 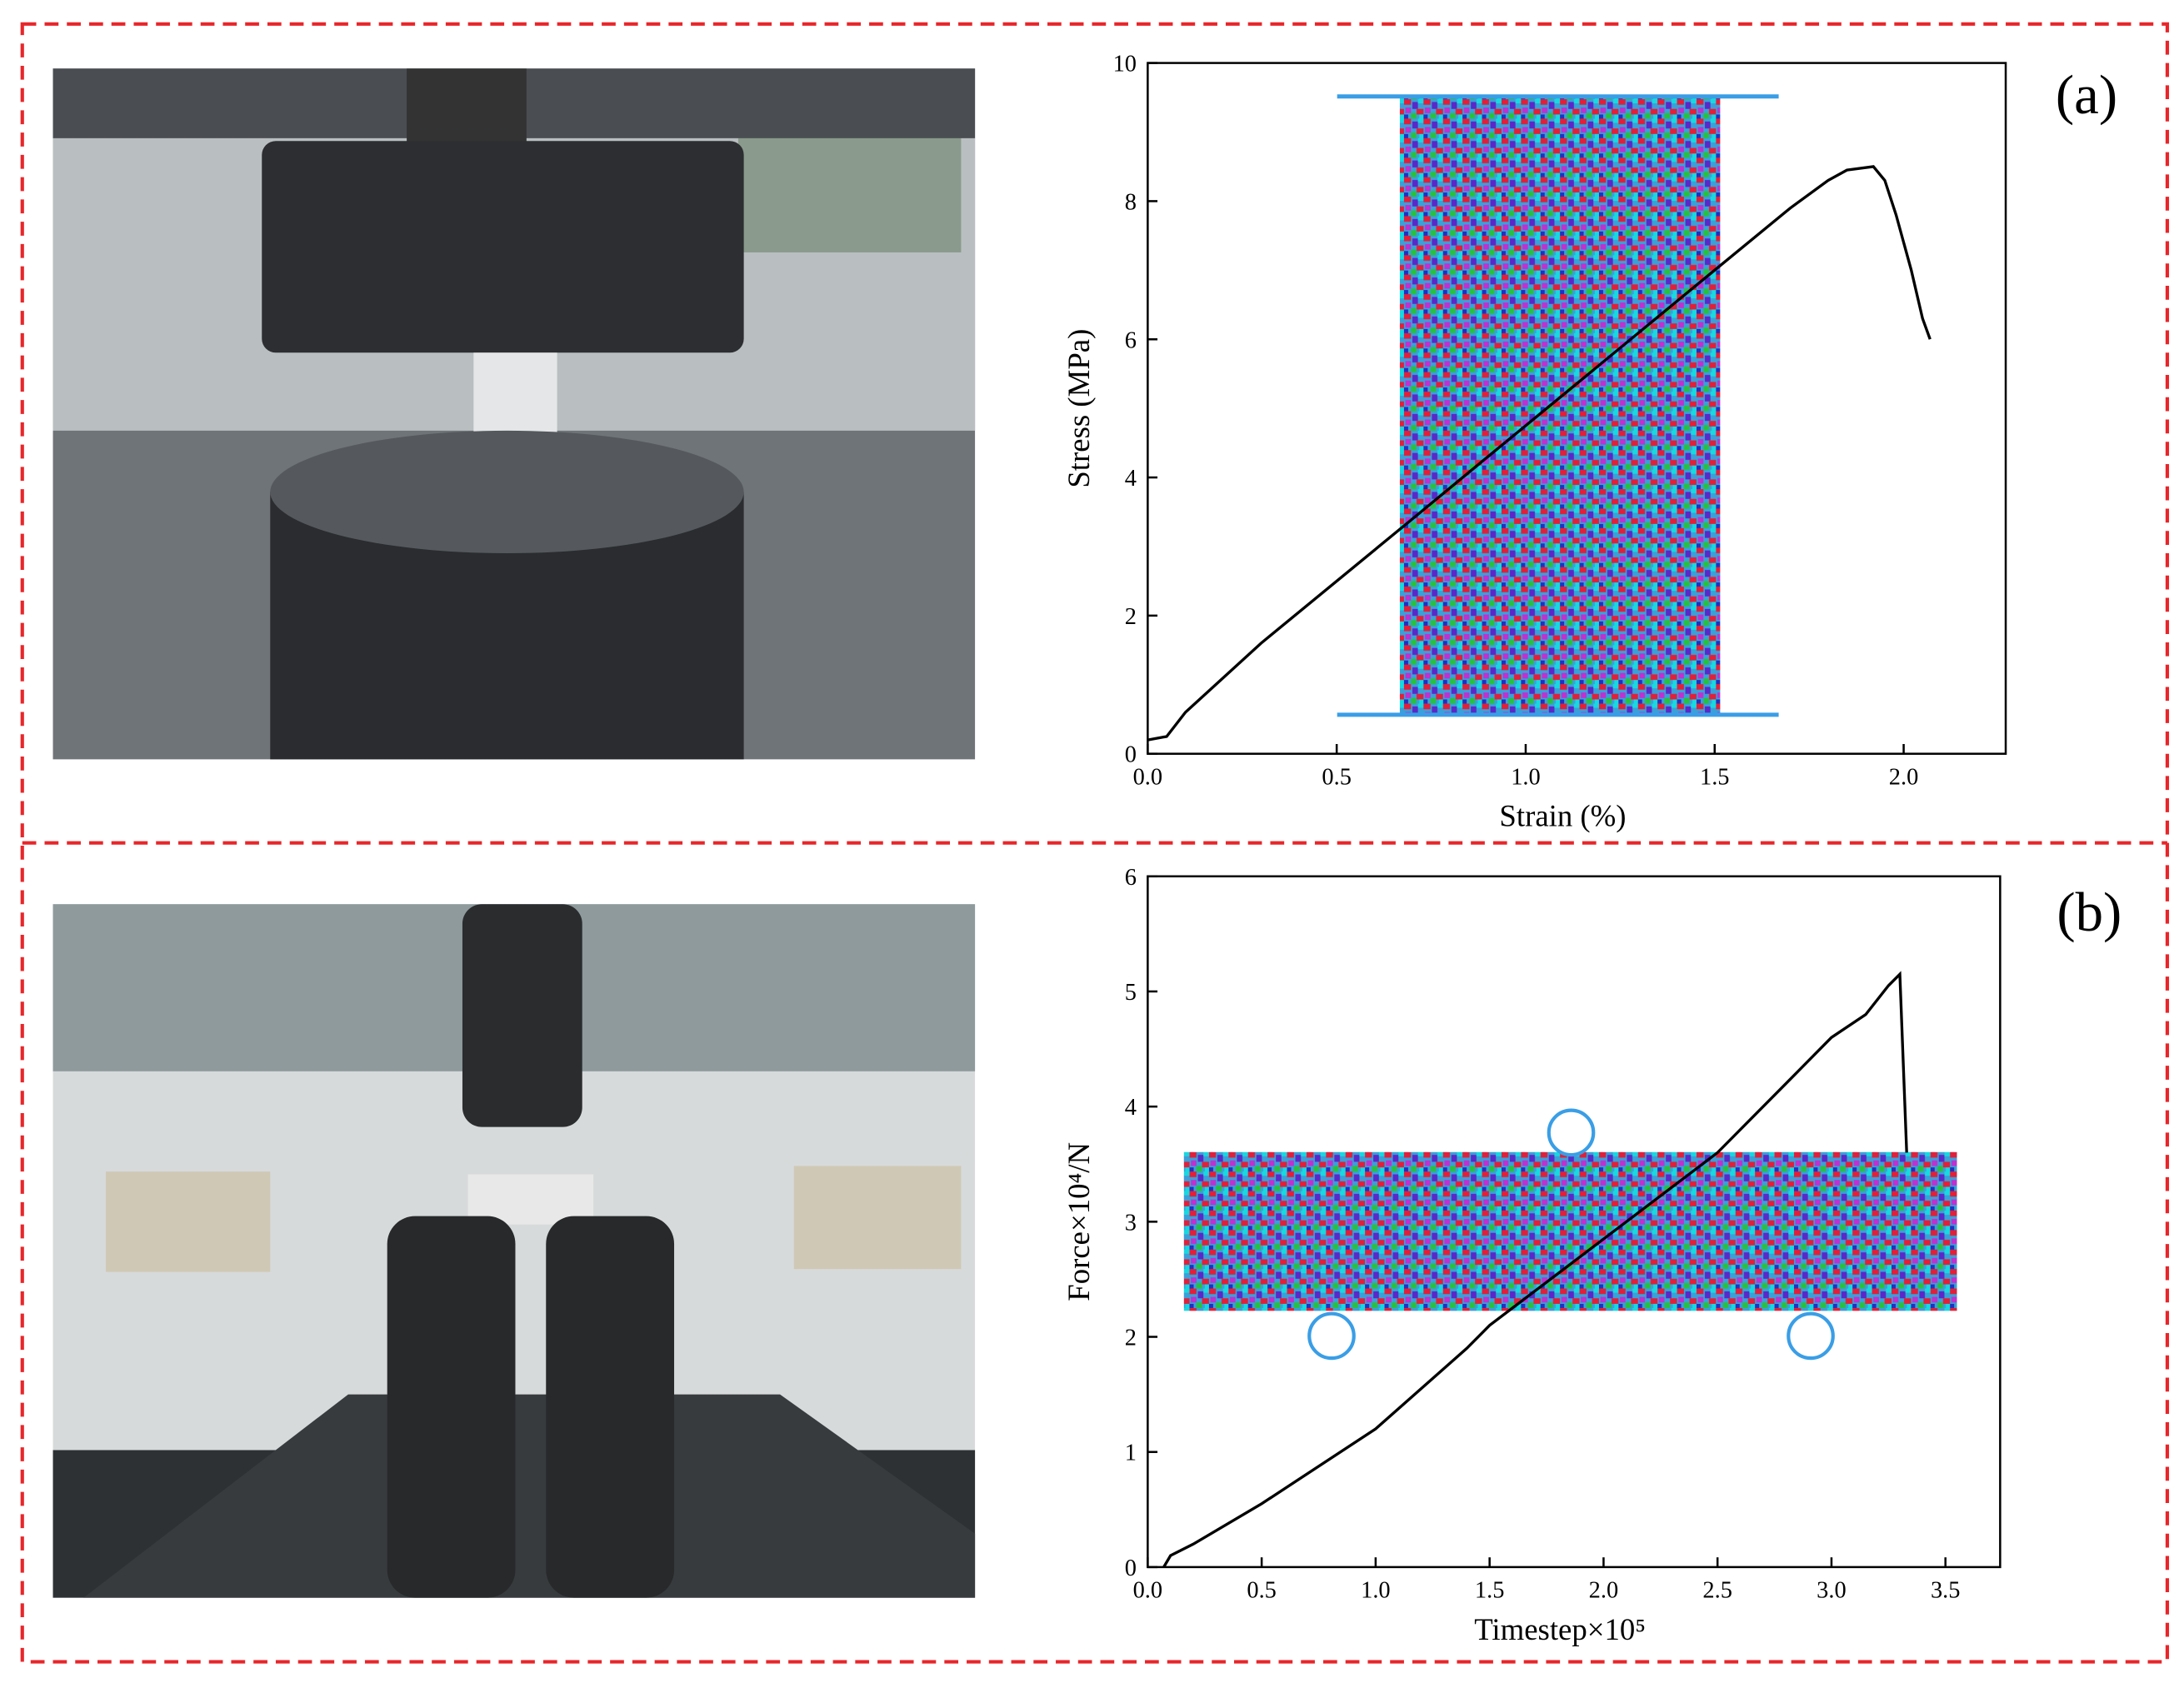 What do you see at coordinates (1717, 1591) in the screenshot?
I see `x-tick-label: 2.5` at bounding box center [1717, 1591].